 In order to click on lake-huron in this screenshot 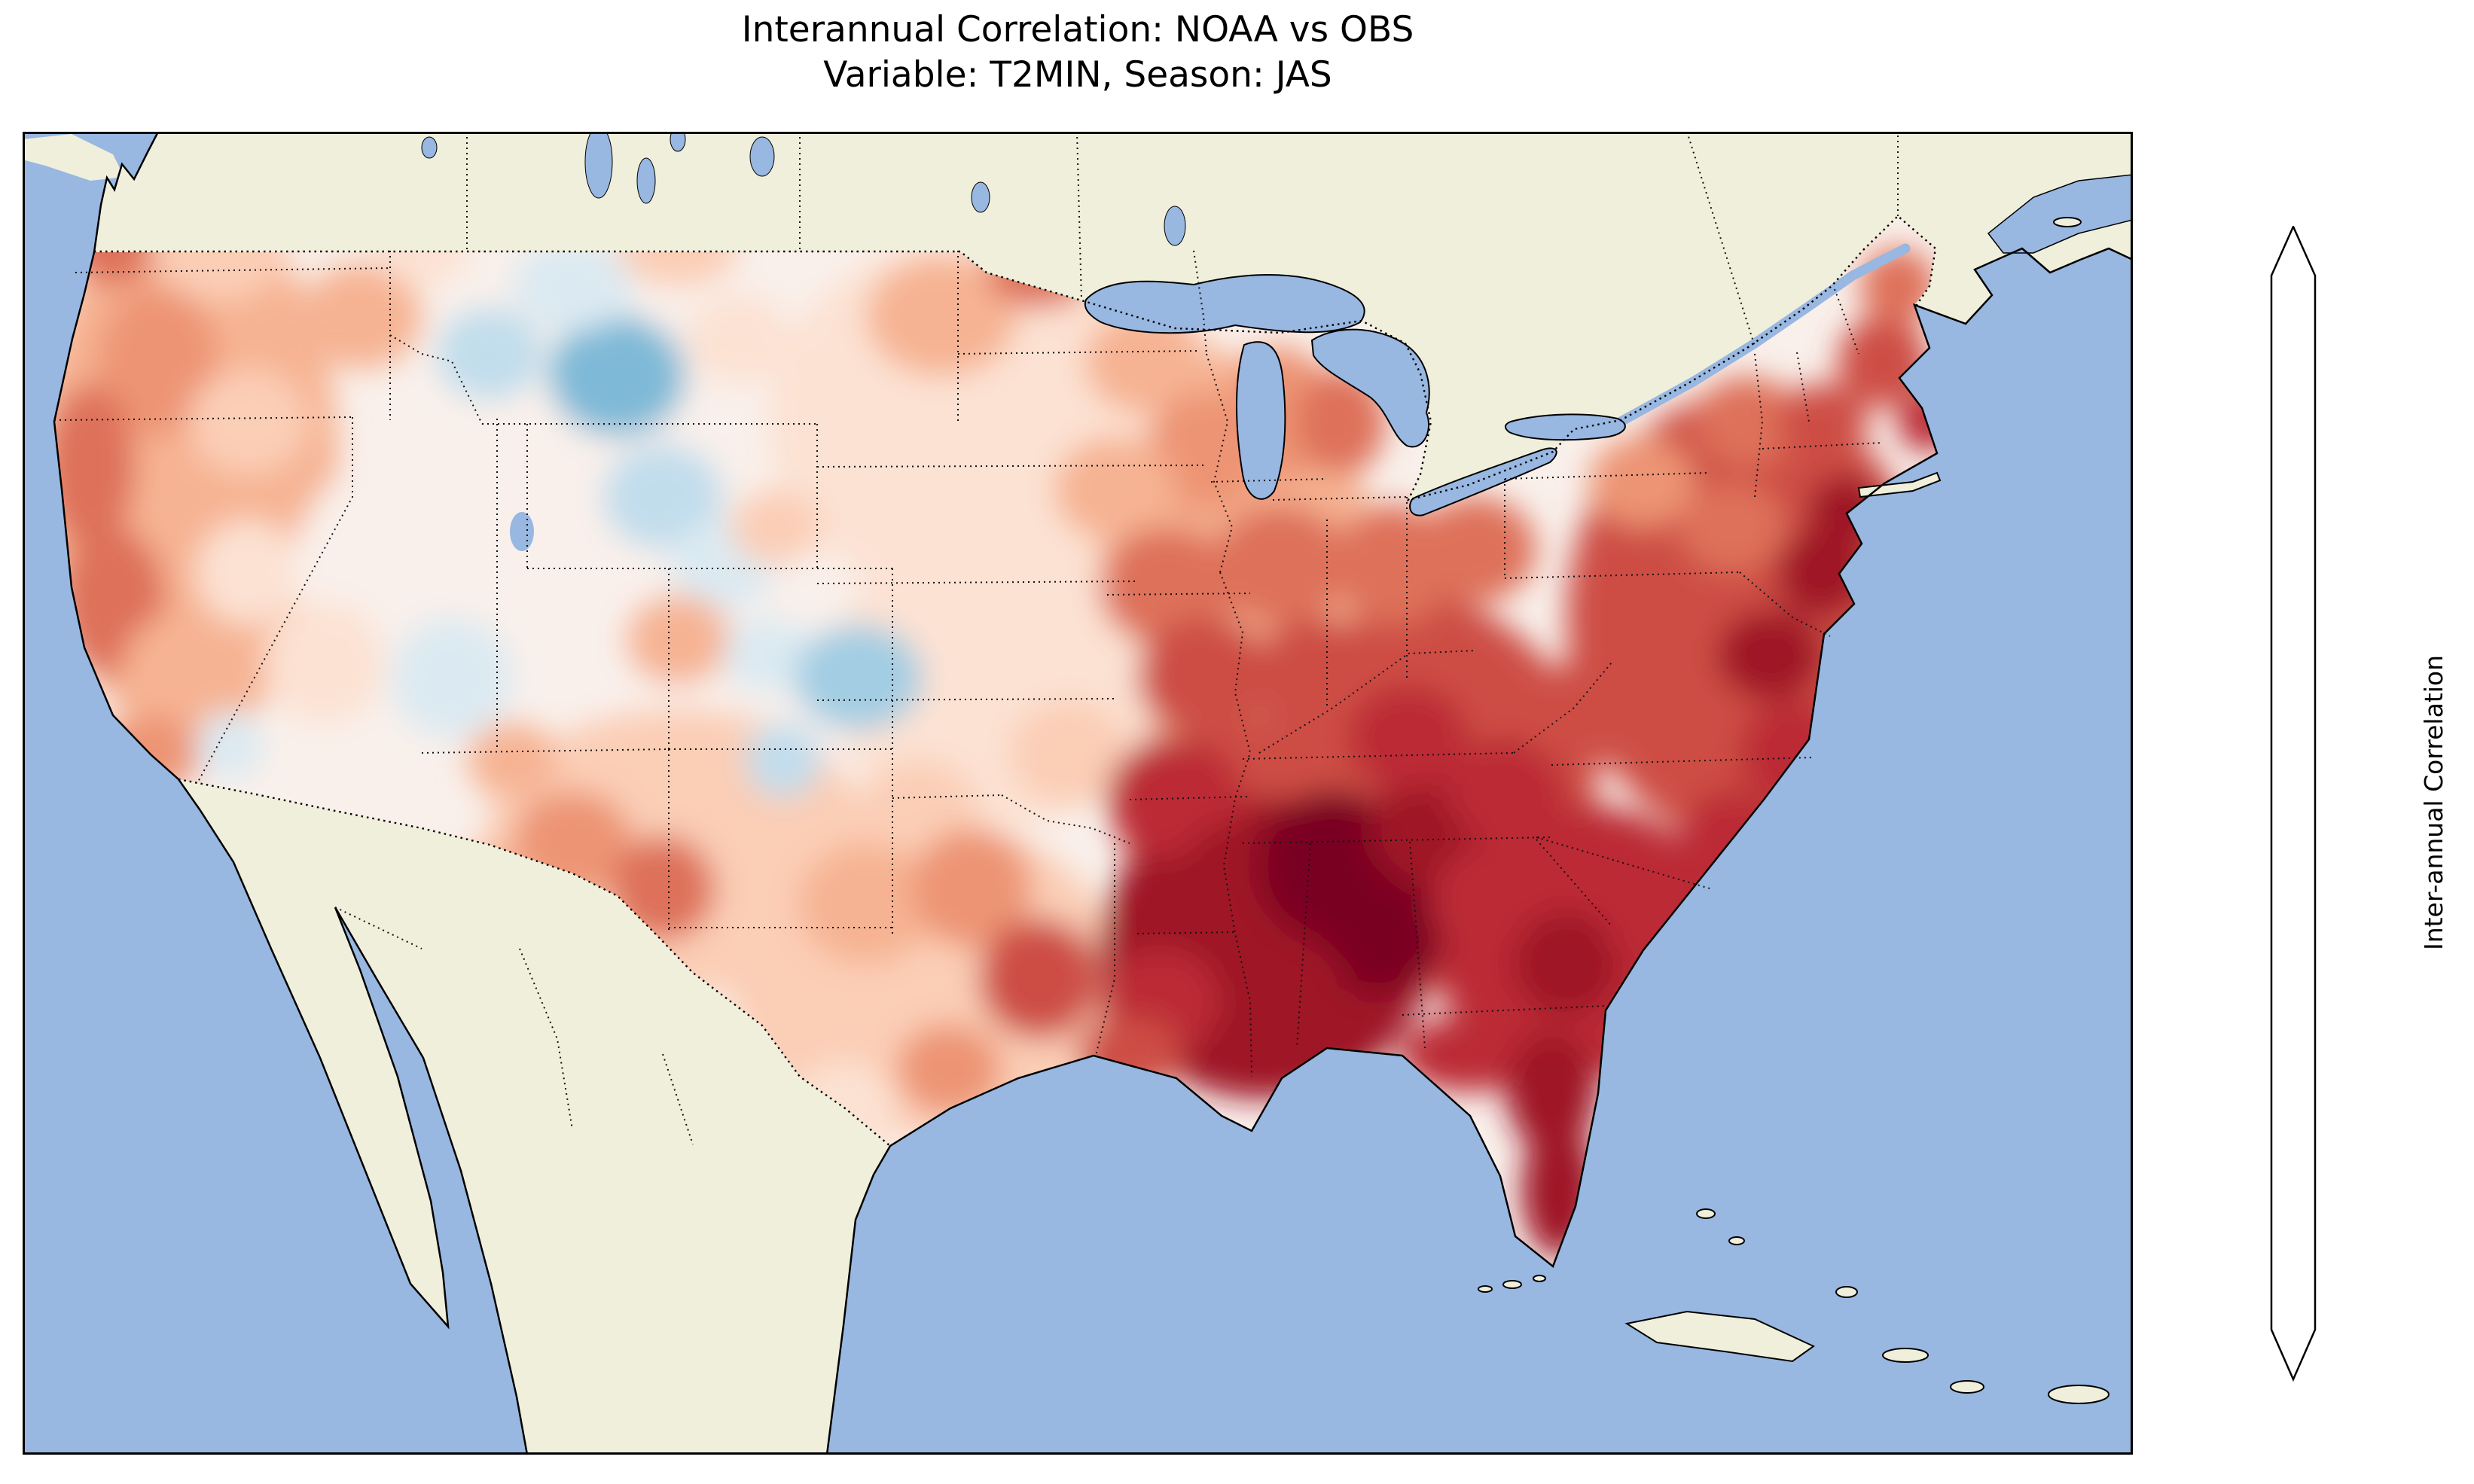, I will do `click(1370, 388)`.